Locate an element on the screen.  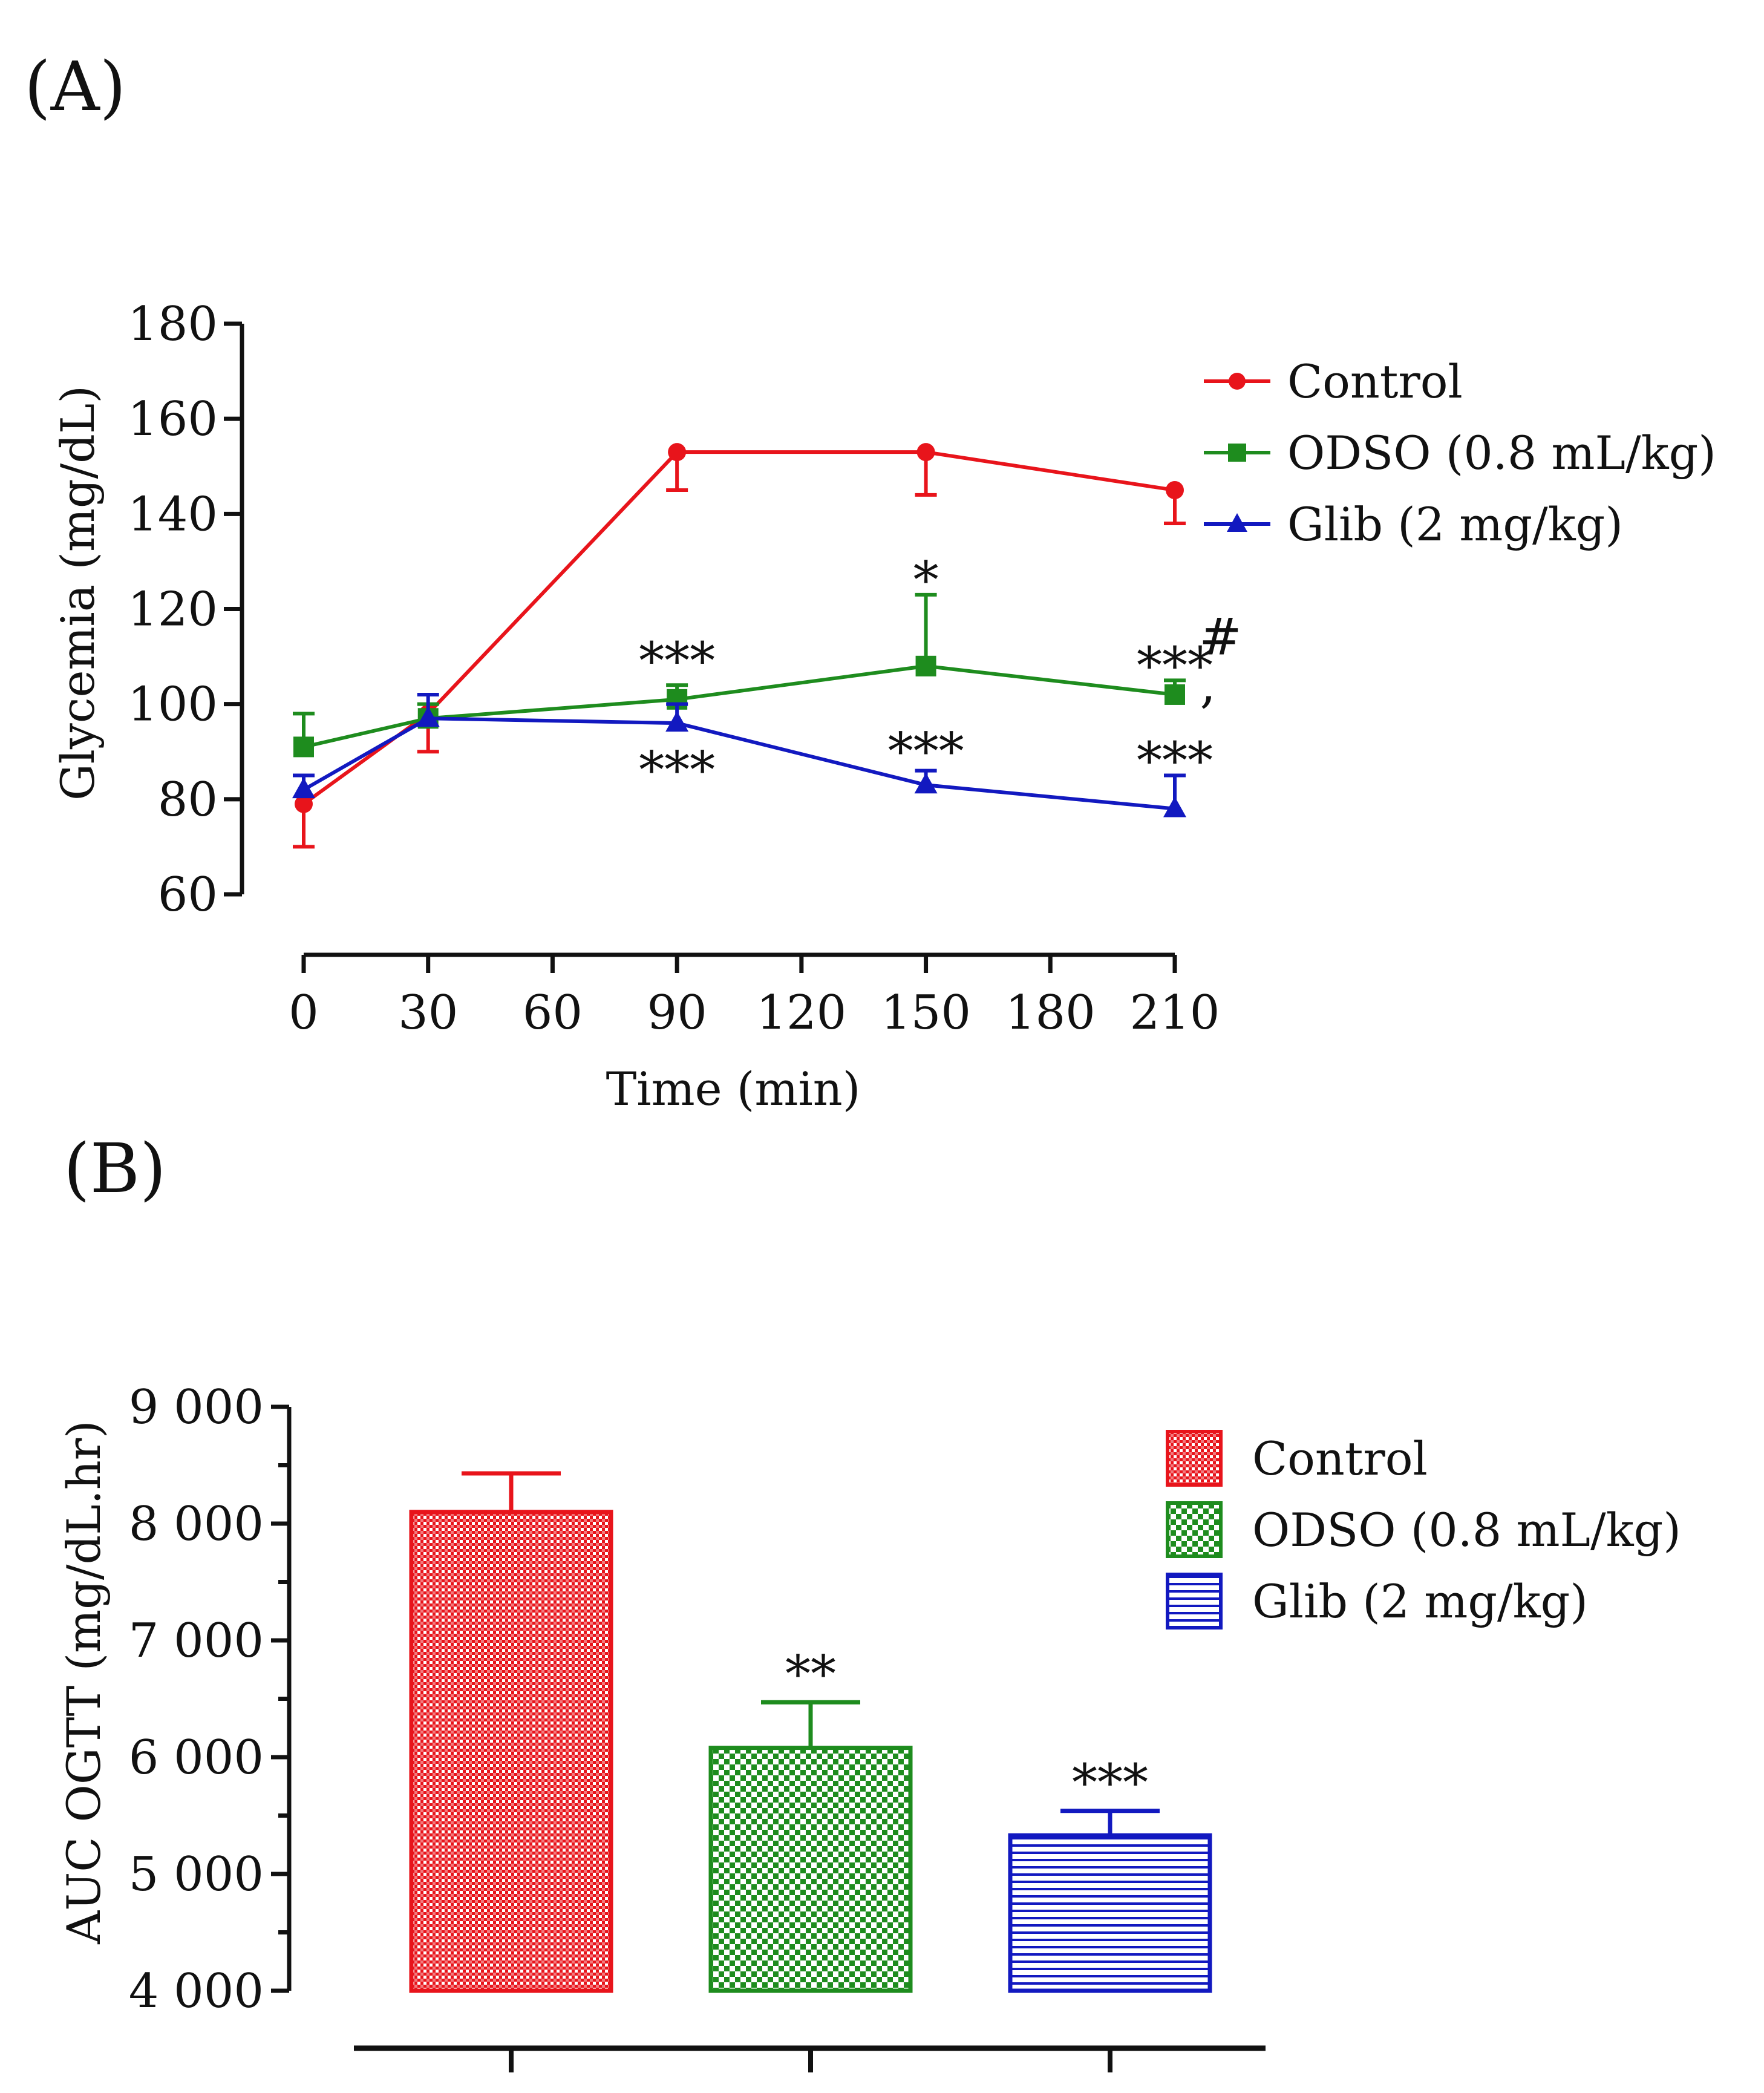
chart-a-y-tick-label: 140 is located at coordinates (173, 514).